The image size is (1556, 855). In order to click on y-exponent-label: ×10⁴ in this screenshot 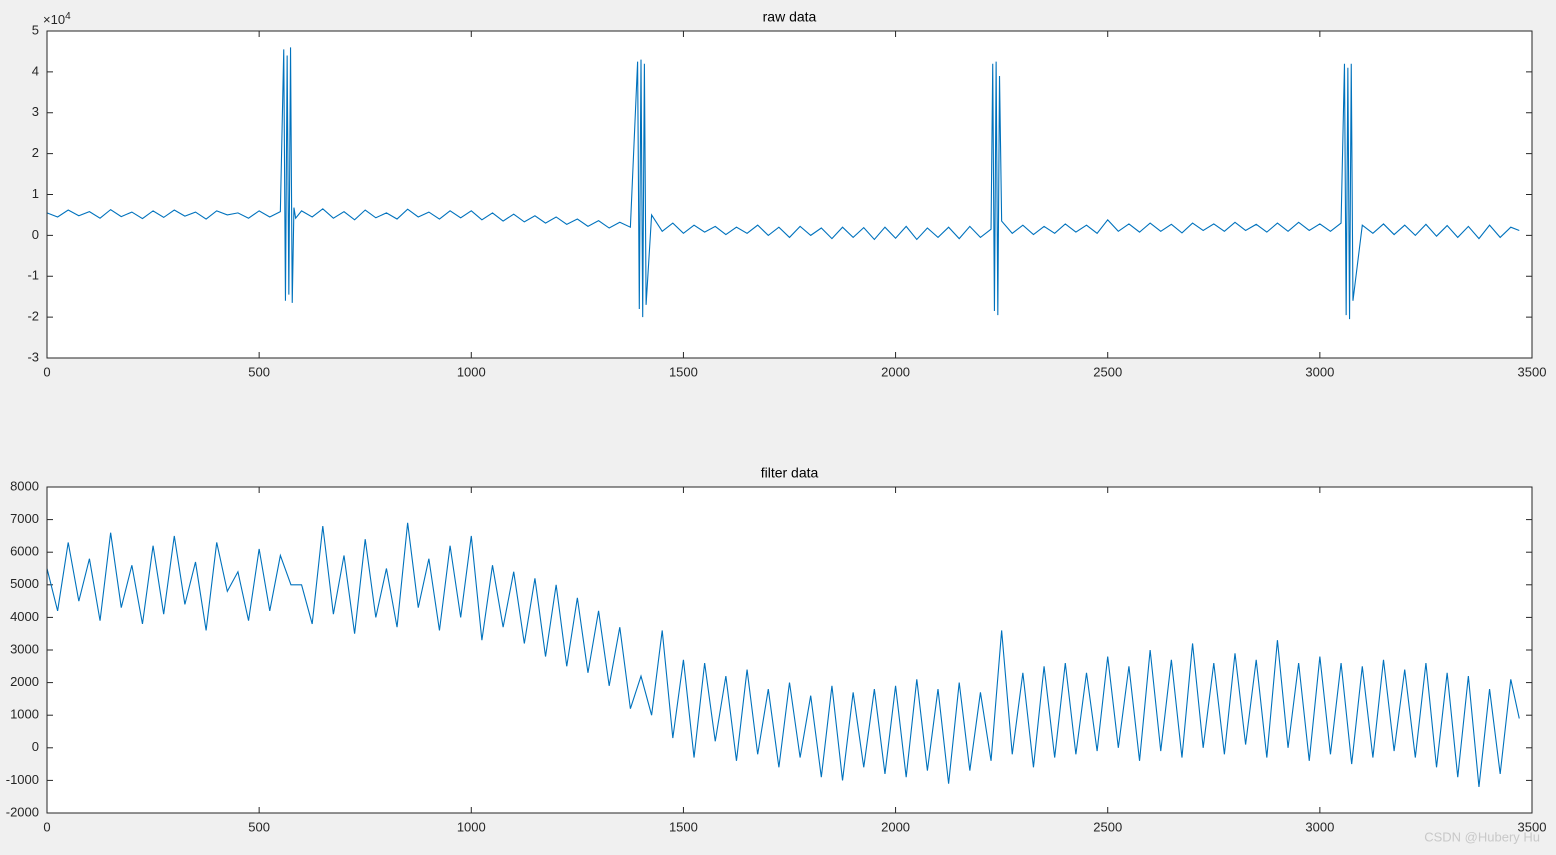, I will do `click(57, 19)`.